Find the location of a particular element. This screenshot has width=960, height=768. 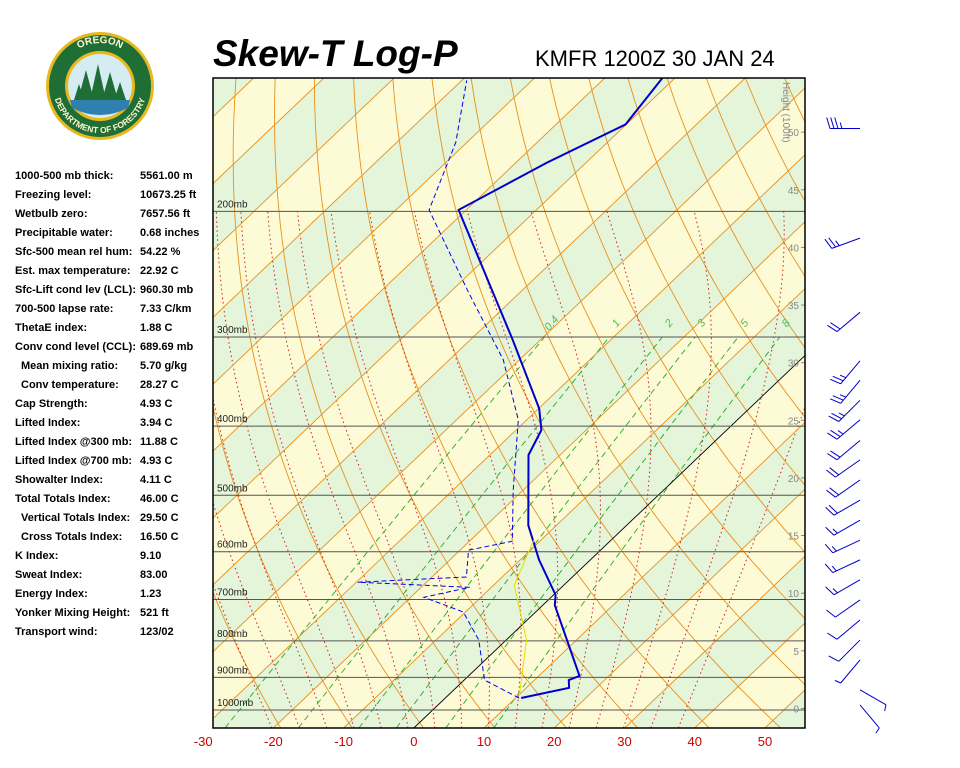

stat-value: 5561.00 m is located at coordinates (166, 176).